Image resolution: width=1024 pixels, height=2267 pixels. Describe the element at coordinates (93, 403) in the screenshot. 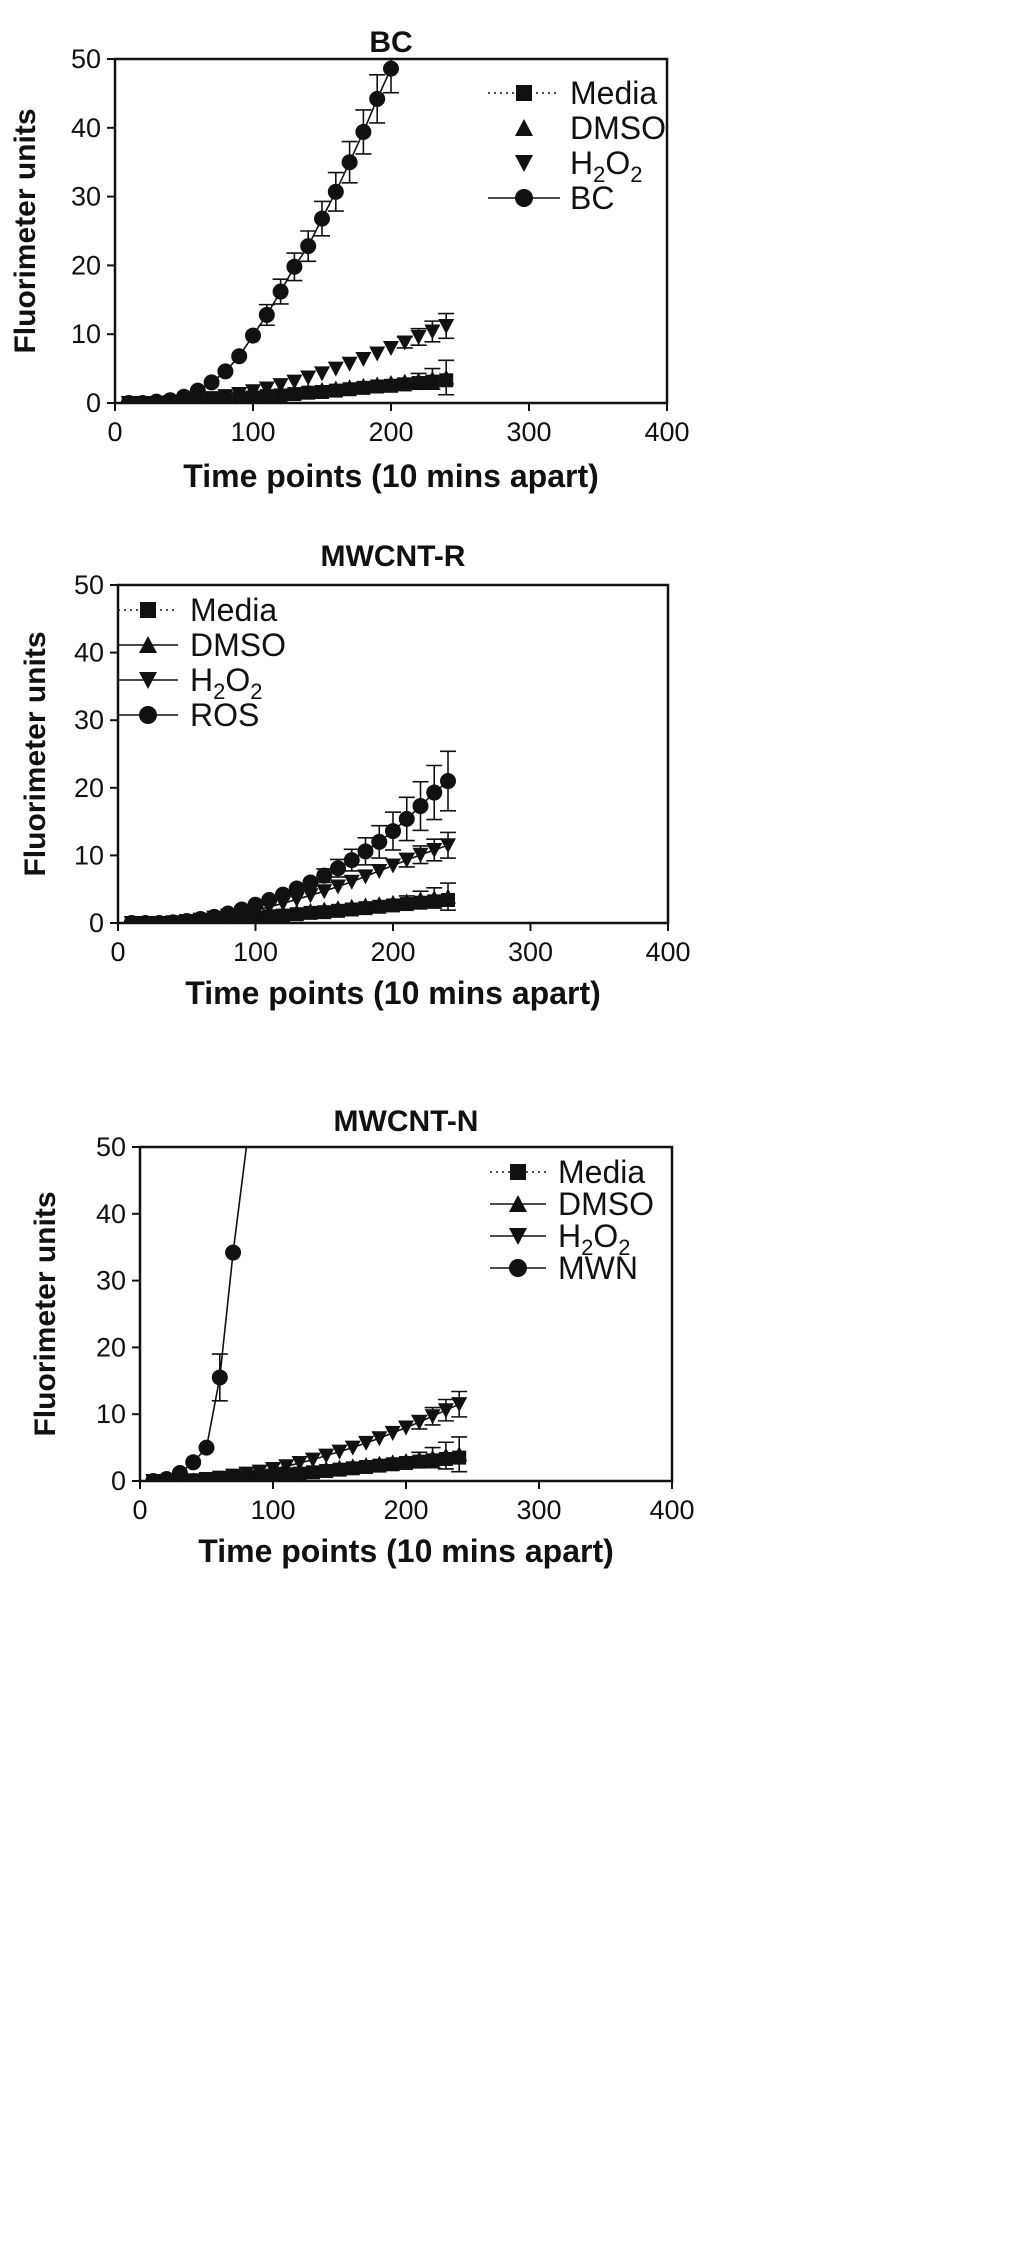

I see `panel-1-ytick-label: 0` at that location.